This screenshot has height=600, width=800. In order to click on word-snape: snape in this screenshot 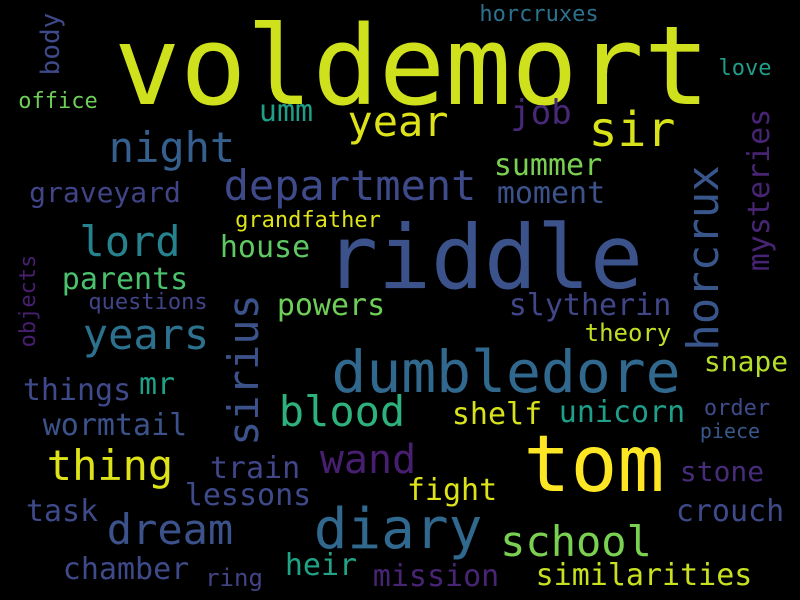, I will do `click(746, 361)`.